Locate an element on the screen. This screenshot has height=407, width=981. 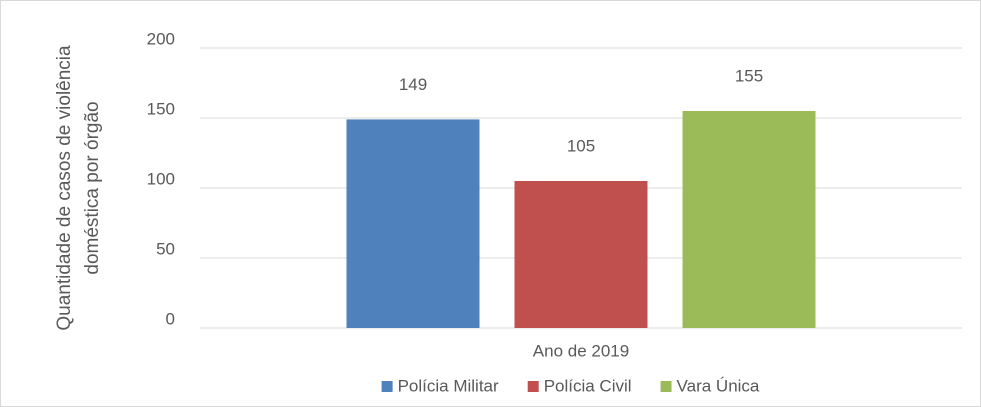
legend-label: Vara Única is located at coordinates (718, 385).